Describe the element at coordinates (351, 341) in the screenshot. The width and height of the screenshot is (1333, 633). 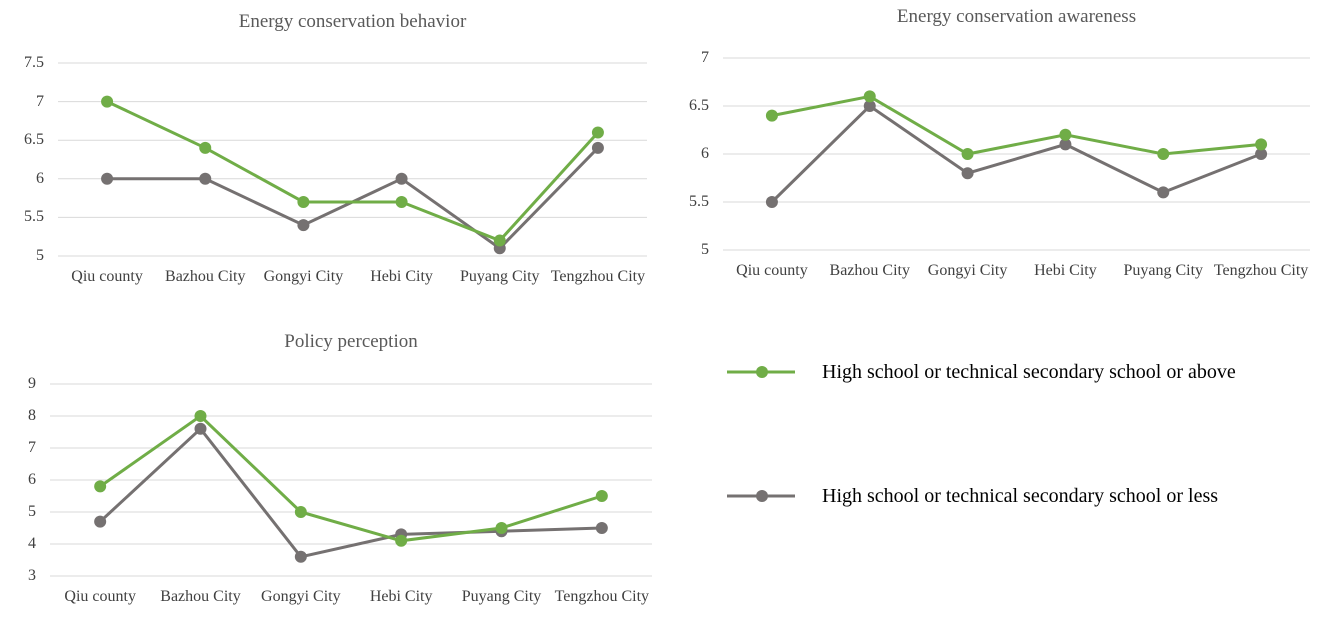
I see `chart-title: Policy perception` at that location.